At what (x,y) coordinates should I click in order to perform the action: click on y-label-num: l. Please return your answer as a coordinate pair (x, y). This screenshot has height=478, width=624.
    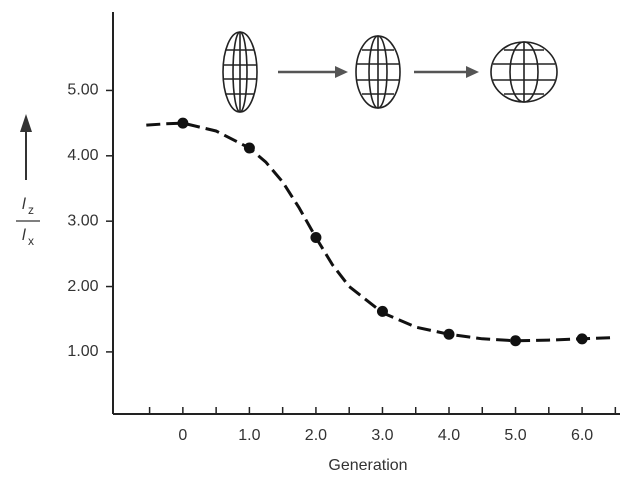
    Looking at the image, I should click on (24, 204).